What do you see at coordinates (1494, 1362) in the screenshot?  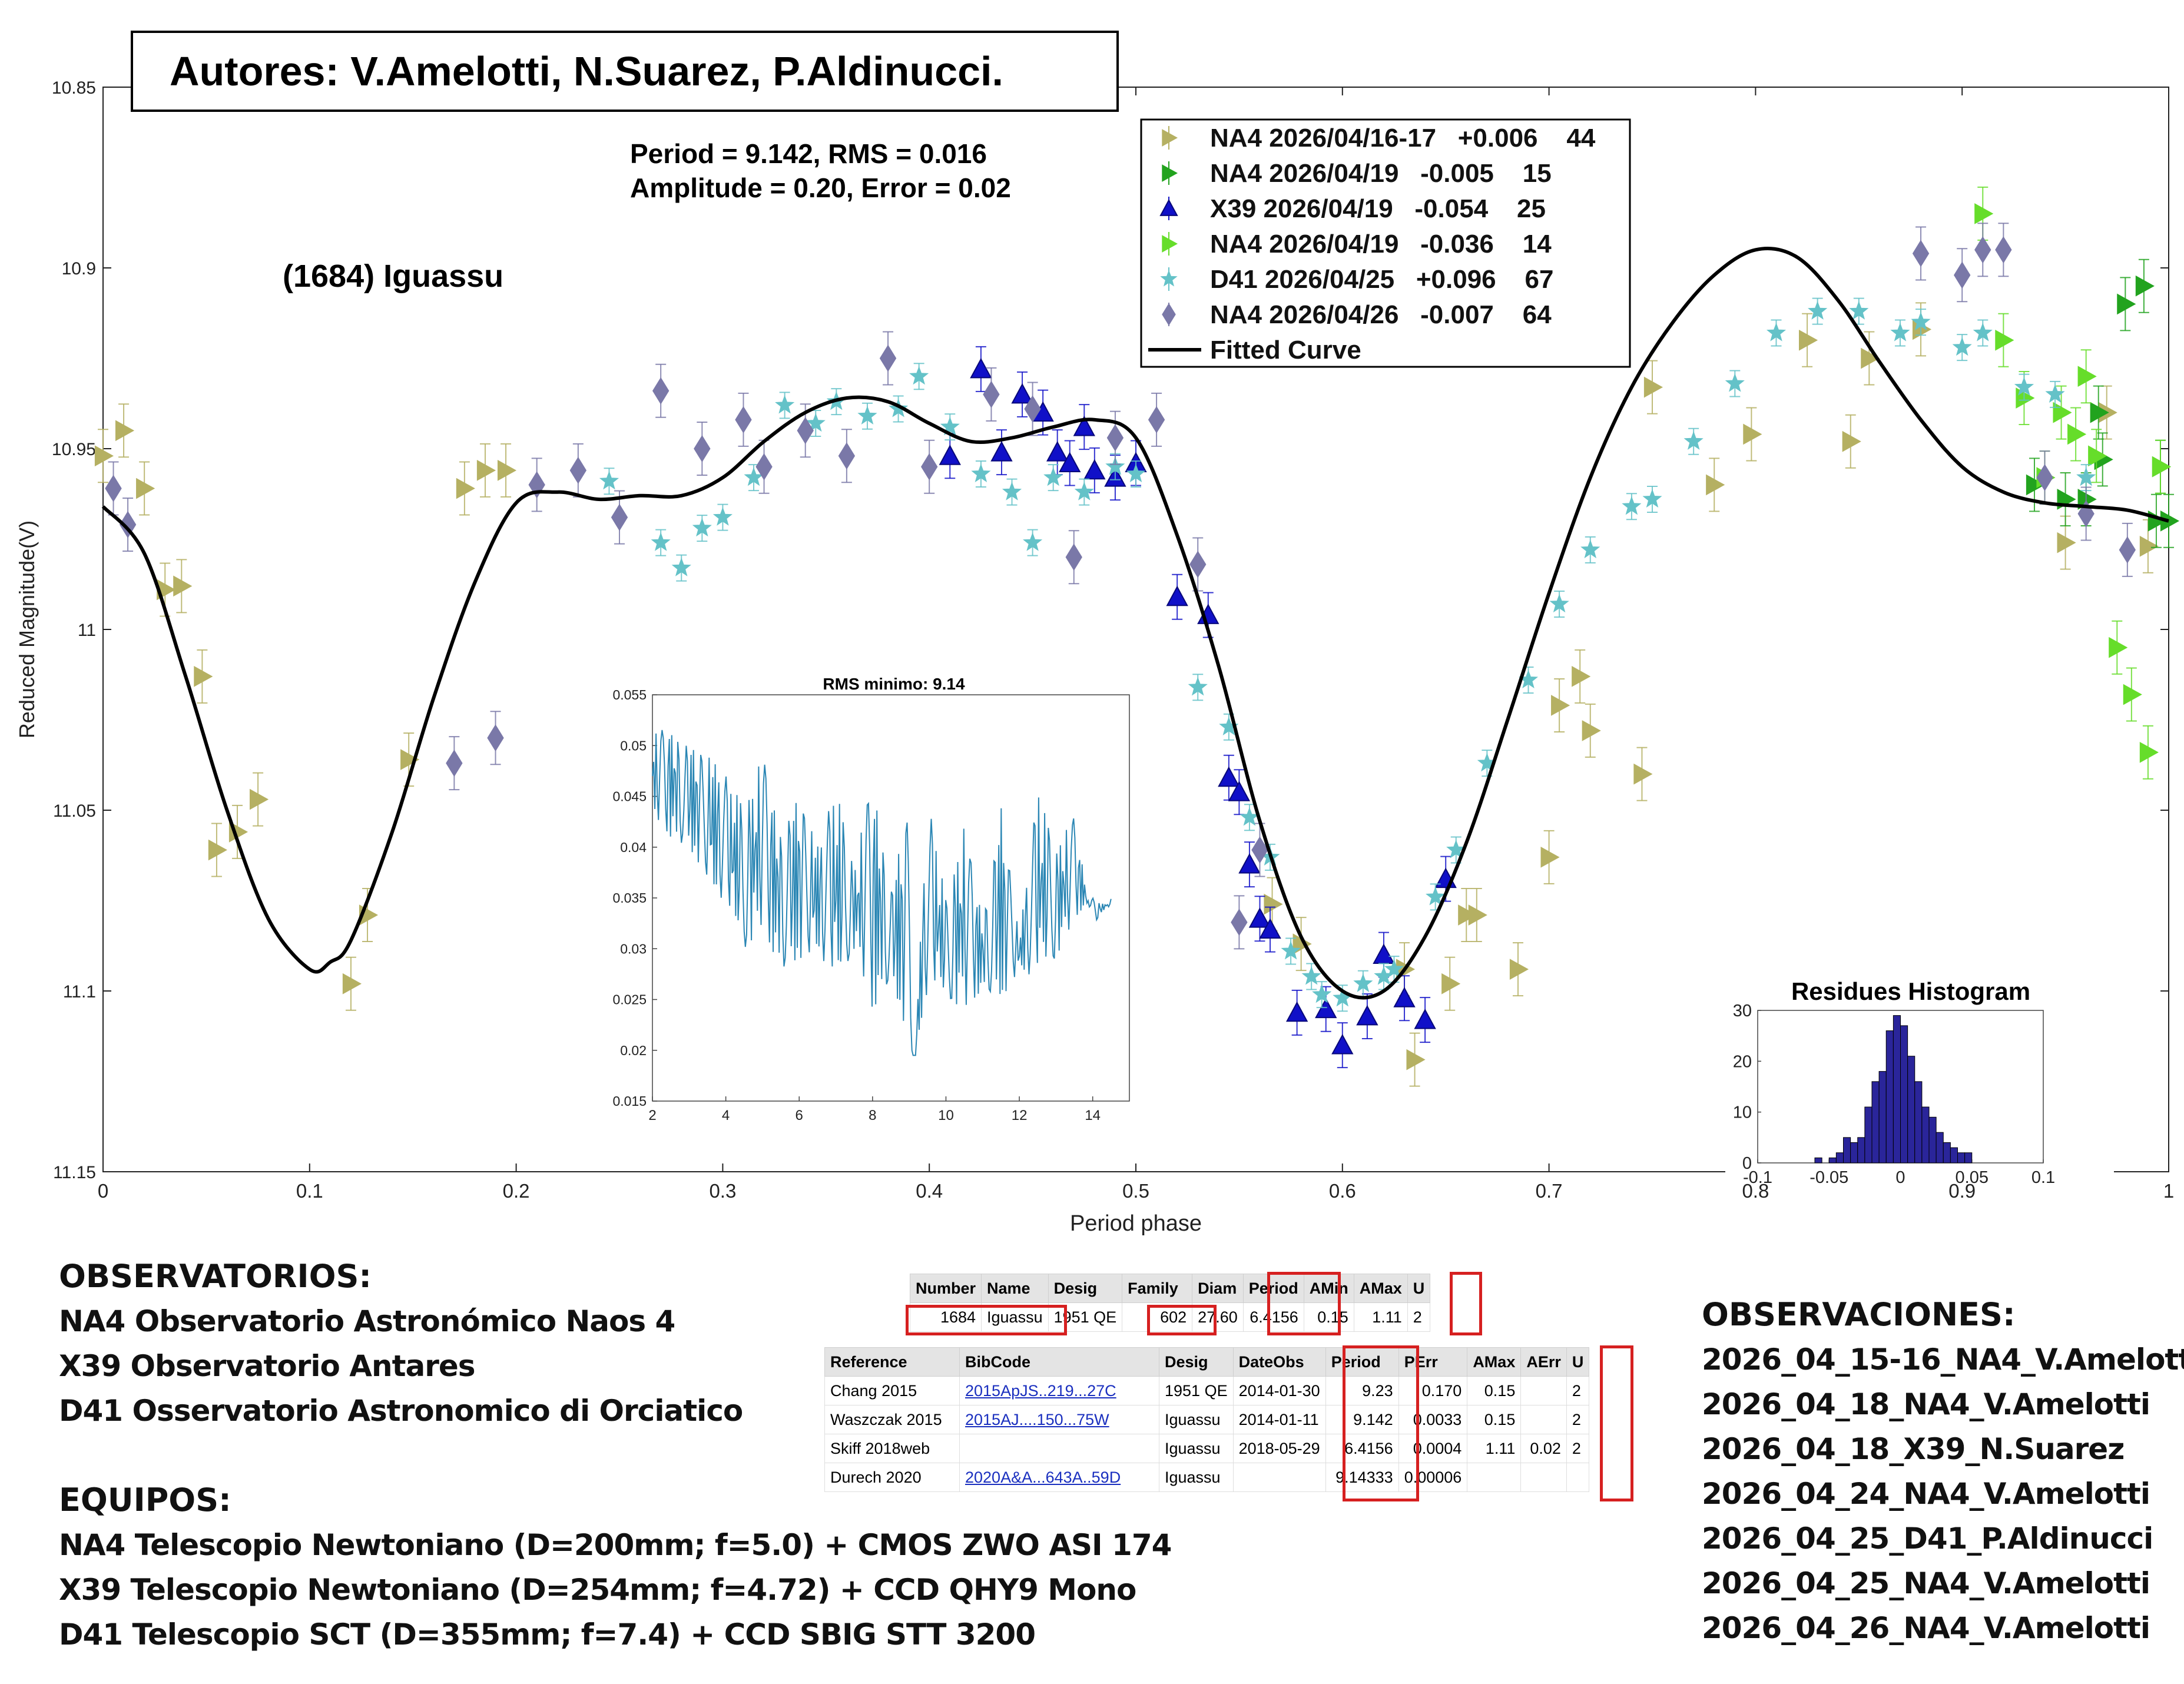 I see `col-header: AMax` at bounding box center [1494, 1362].